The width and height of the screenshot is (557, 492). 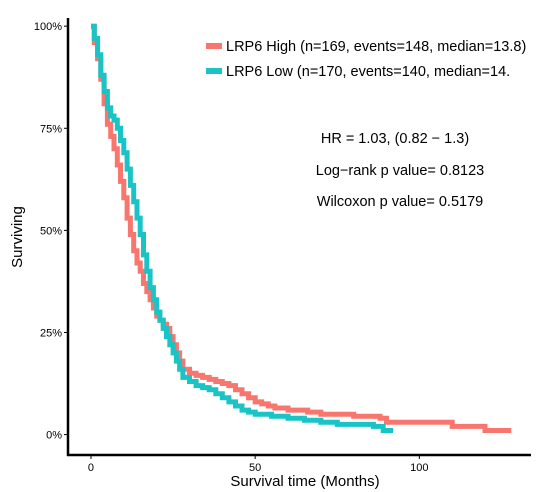 I want to click on logrank-annotation: Log−rank p value= 0.8123, so click(x=400, y=171).